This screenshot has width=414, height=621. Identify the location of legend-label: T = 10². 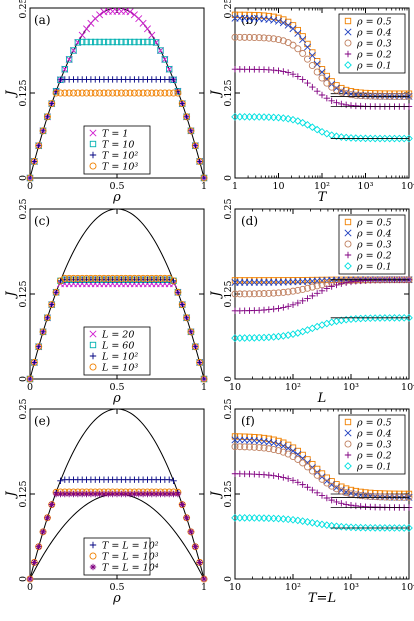
(120, 156).